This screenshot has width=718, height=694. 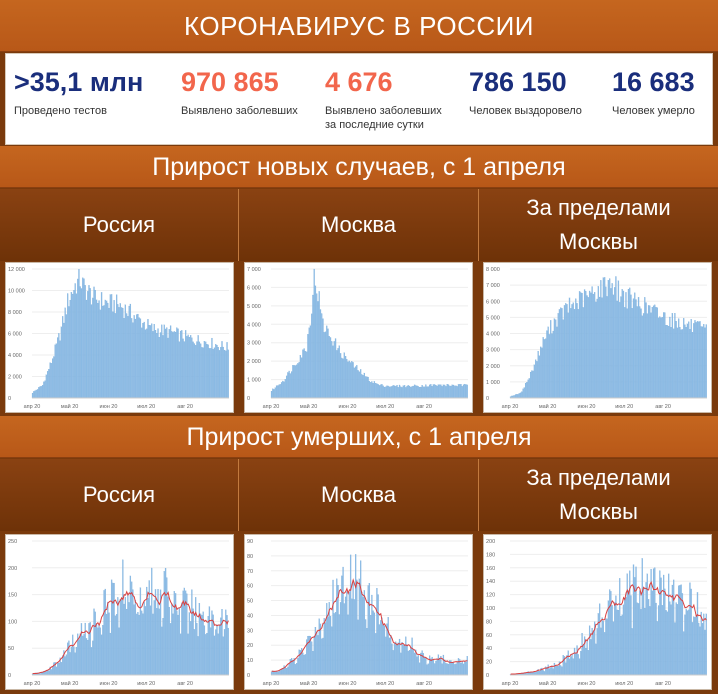 What do you see at coordinates (489, 622) in the screenshot?
I see `y-tick-label: 80` at bounding box center [489, 622].